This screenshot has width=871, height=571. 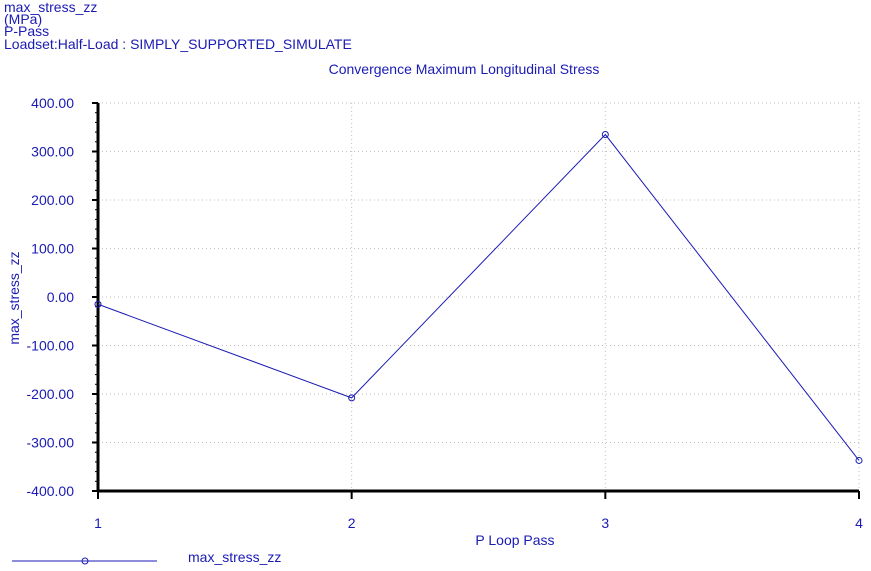 I want to click on y-tick-label: 300.00, so click(x=52, y=152).